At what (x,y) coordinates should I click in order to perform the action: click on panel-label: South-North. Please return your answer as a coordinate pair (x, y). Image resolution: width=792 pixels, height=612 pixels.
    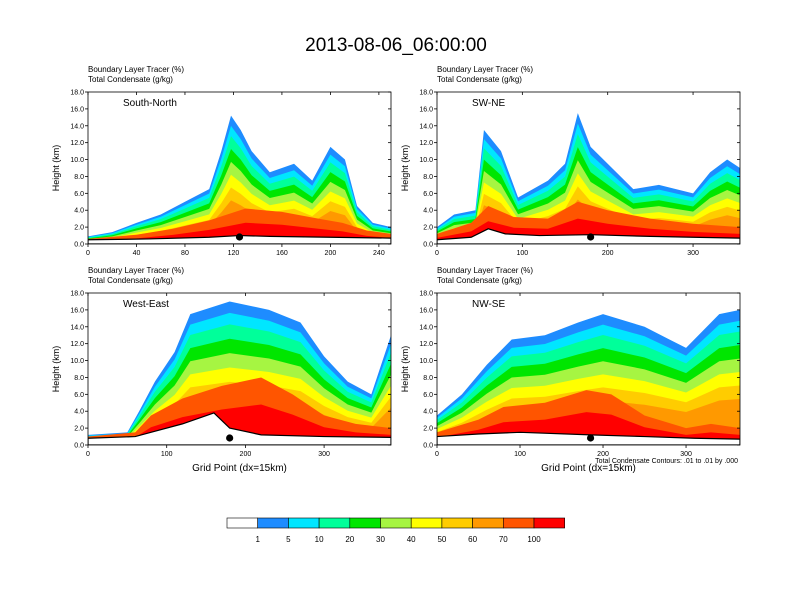
    Looking at the image, I should click on (150, 103).